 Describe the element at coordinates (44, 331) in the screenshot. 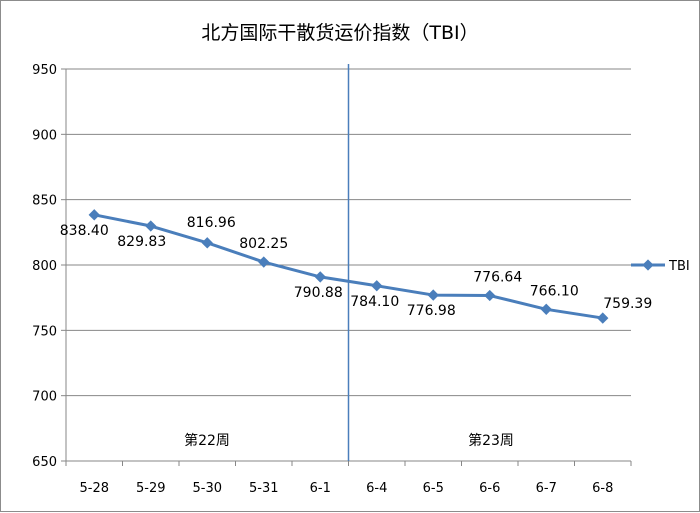

I see `y-tick-label: 750` at that location.